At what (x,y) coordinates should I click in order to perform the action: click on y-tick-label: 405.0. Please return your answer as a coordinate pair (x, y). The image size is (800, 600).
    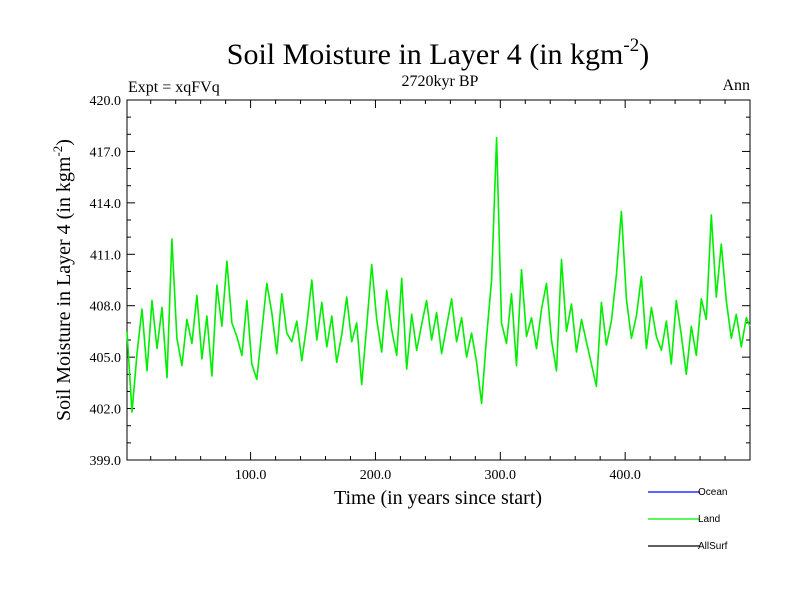
    Looking at the image, I should click on (106, 358).